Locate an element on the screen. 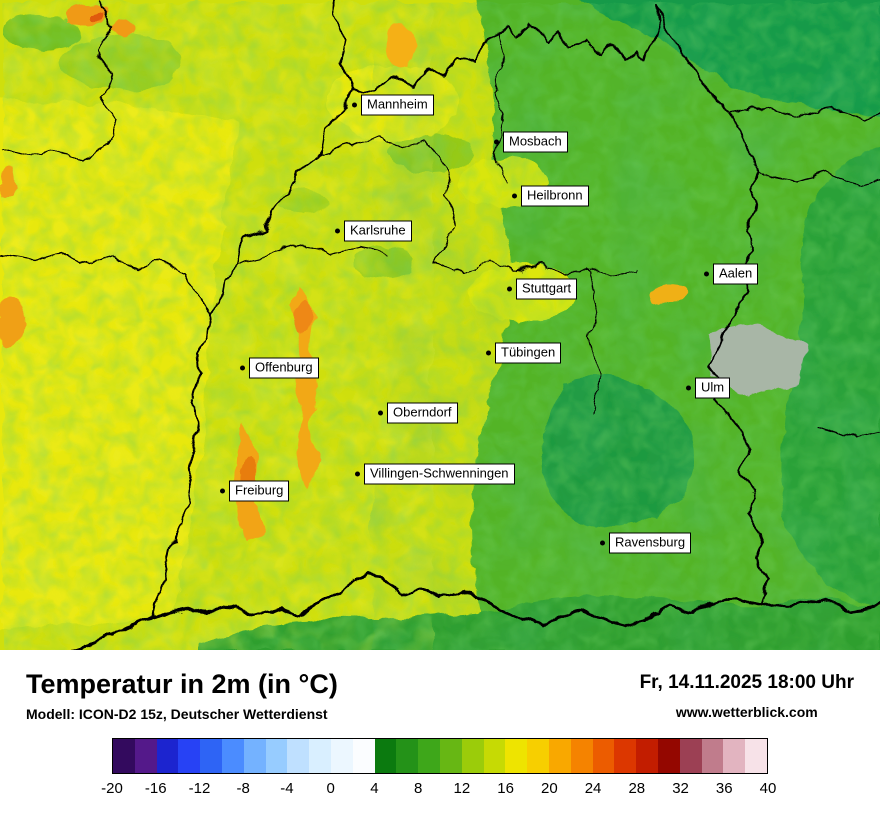  legend-tick-label: -4 is located at coordinates (287, 788).